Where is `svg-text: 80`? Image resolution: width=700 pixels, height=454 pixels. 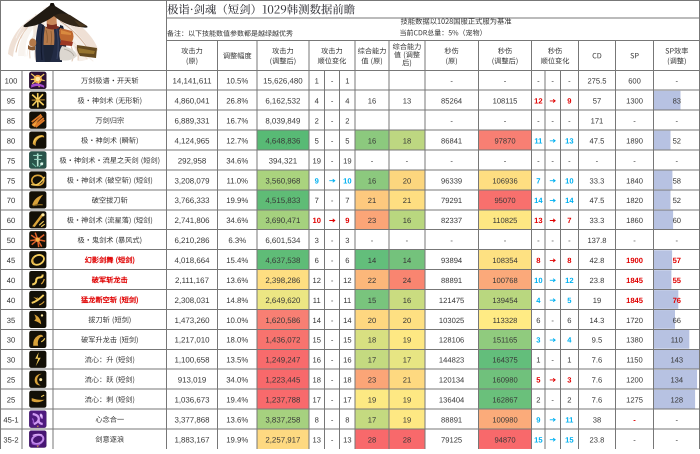
svg-text: 80 is located at coordinates (11, 140).